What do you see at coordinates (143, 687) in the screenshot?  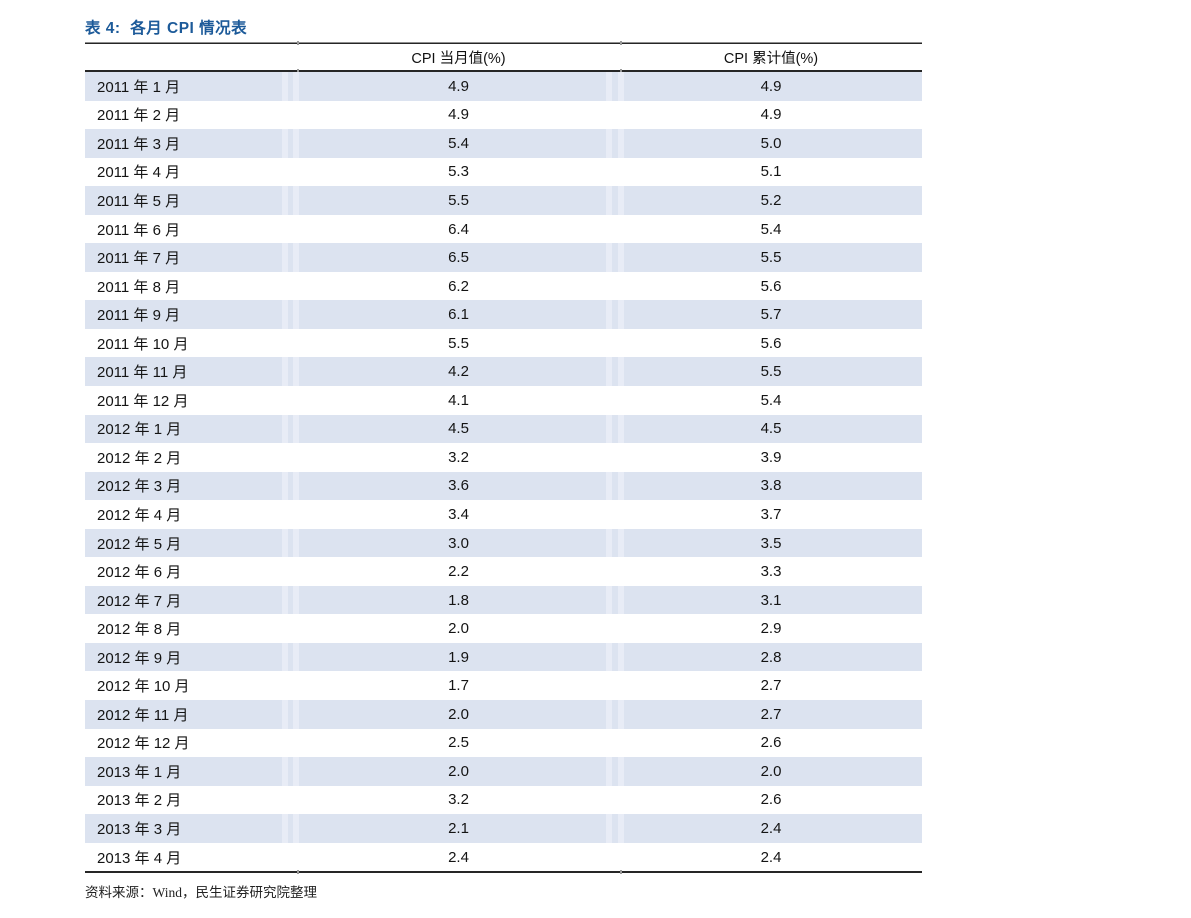 I see `month-cell: 2012 年 10 月` at bounding box center [143, 687].